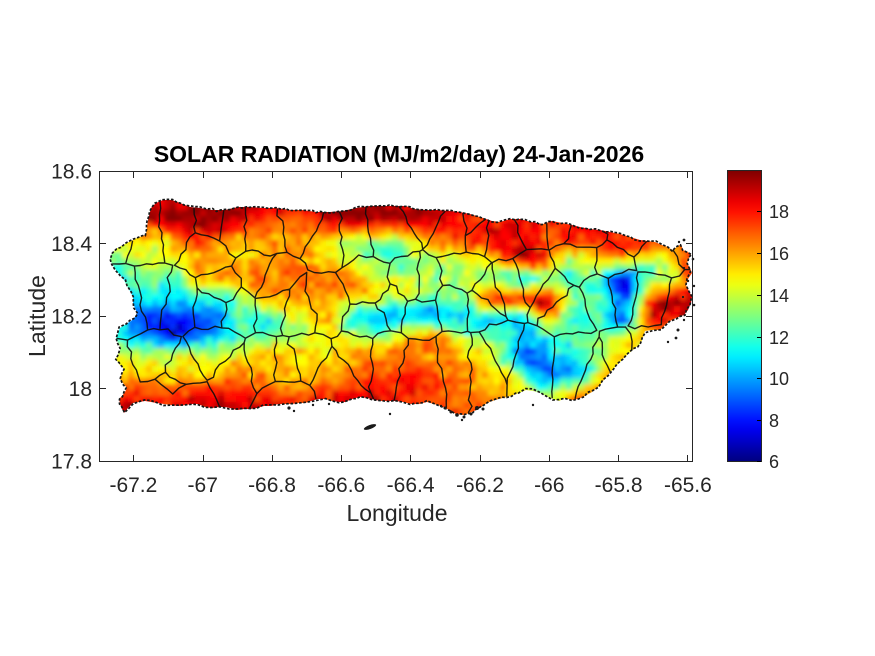 The image size is (875, 656). I want to click on svg-text: -67, so click(203, 485).